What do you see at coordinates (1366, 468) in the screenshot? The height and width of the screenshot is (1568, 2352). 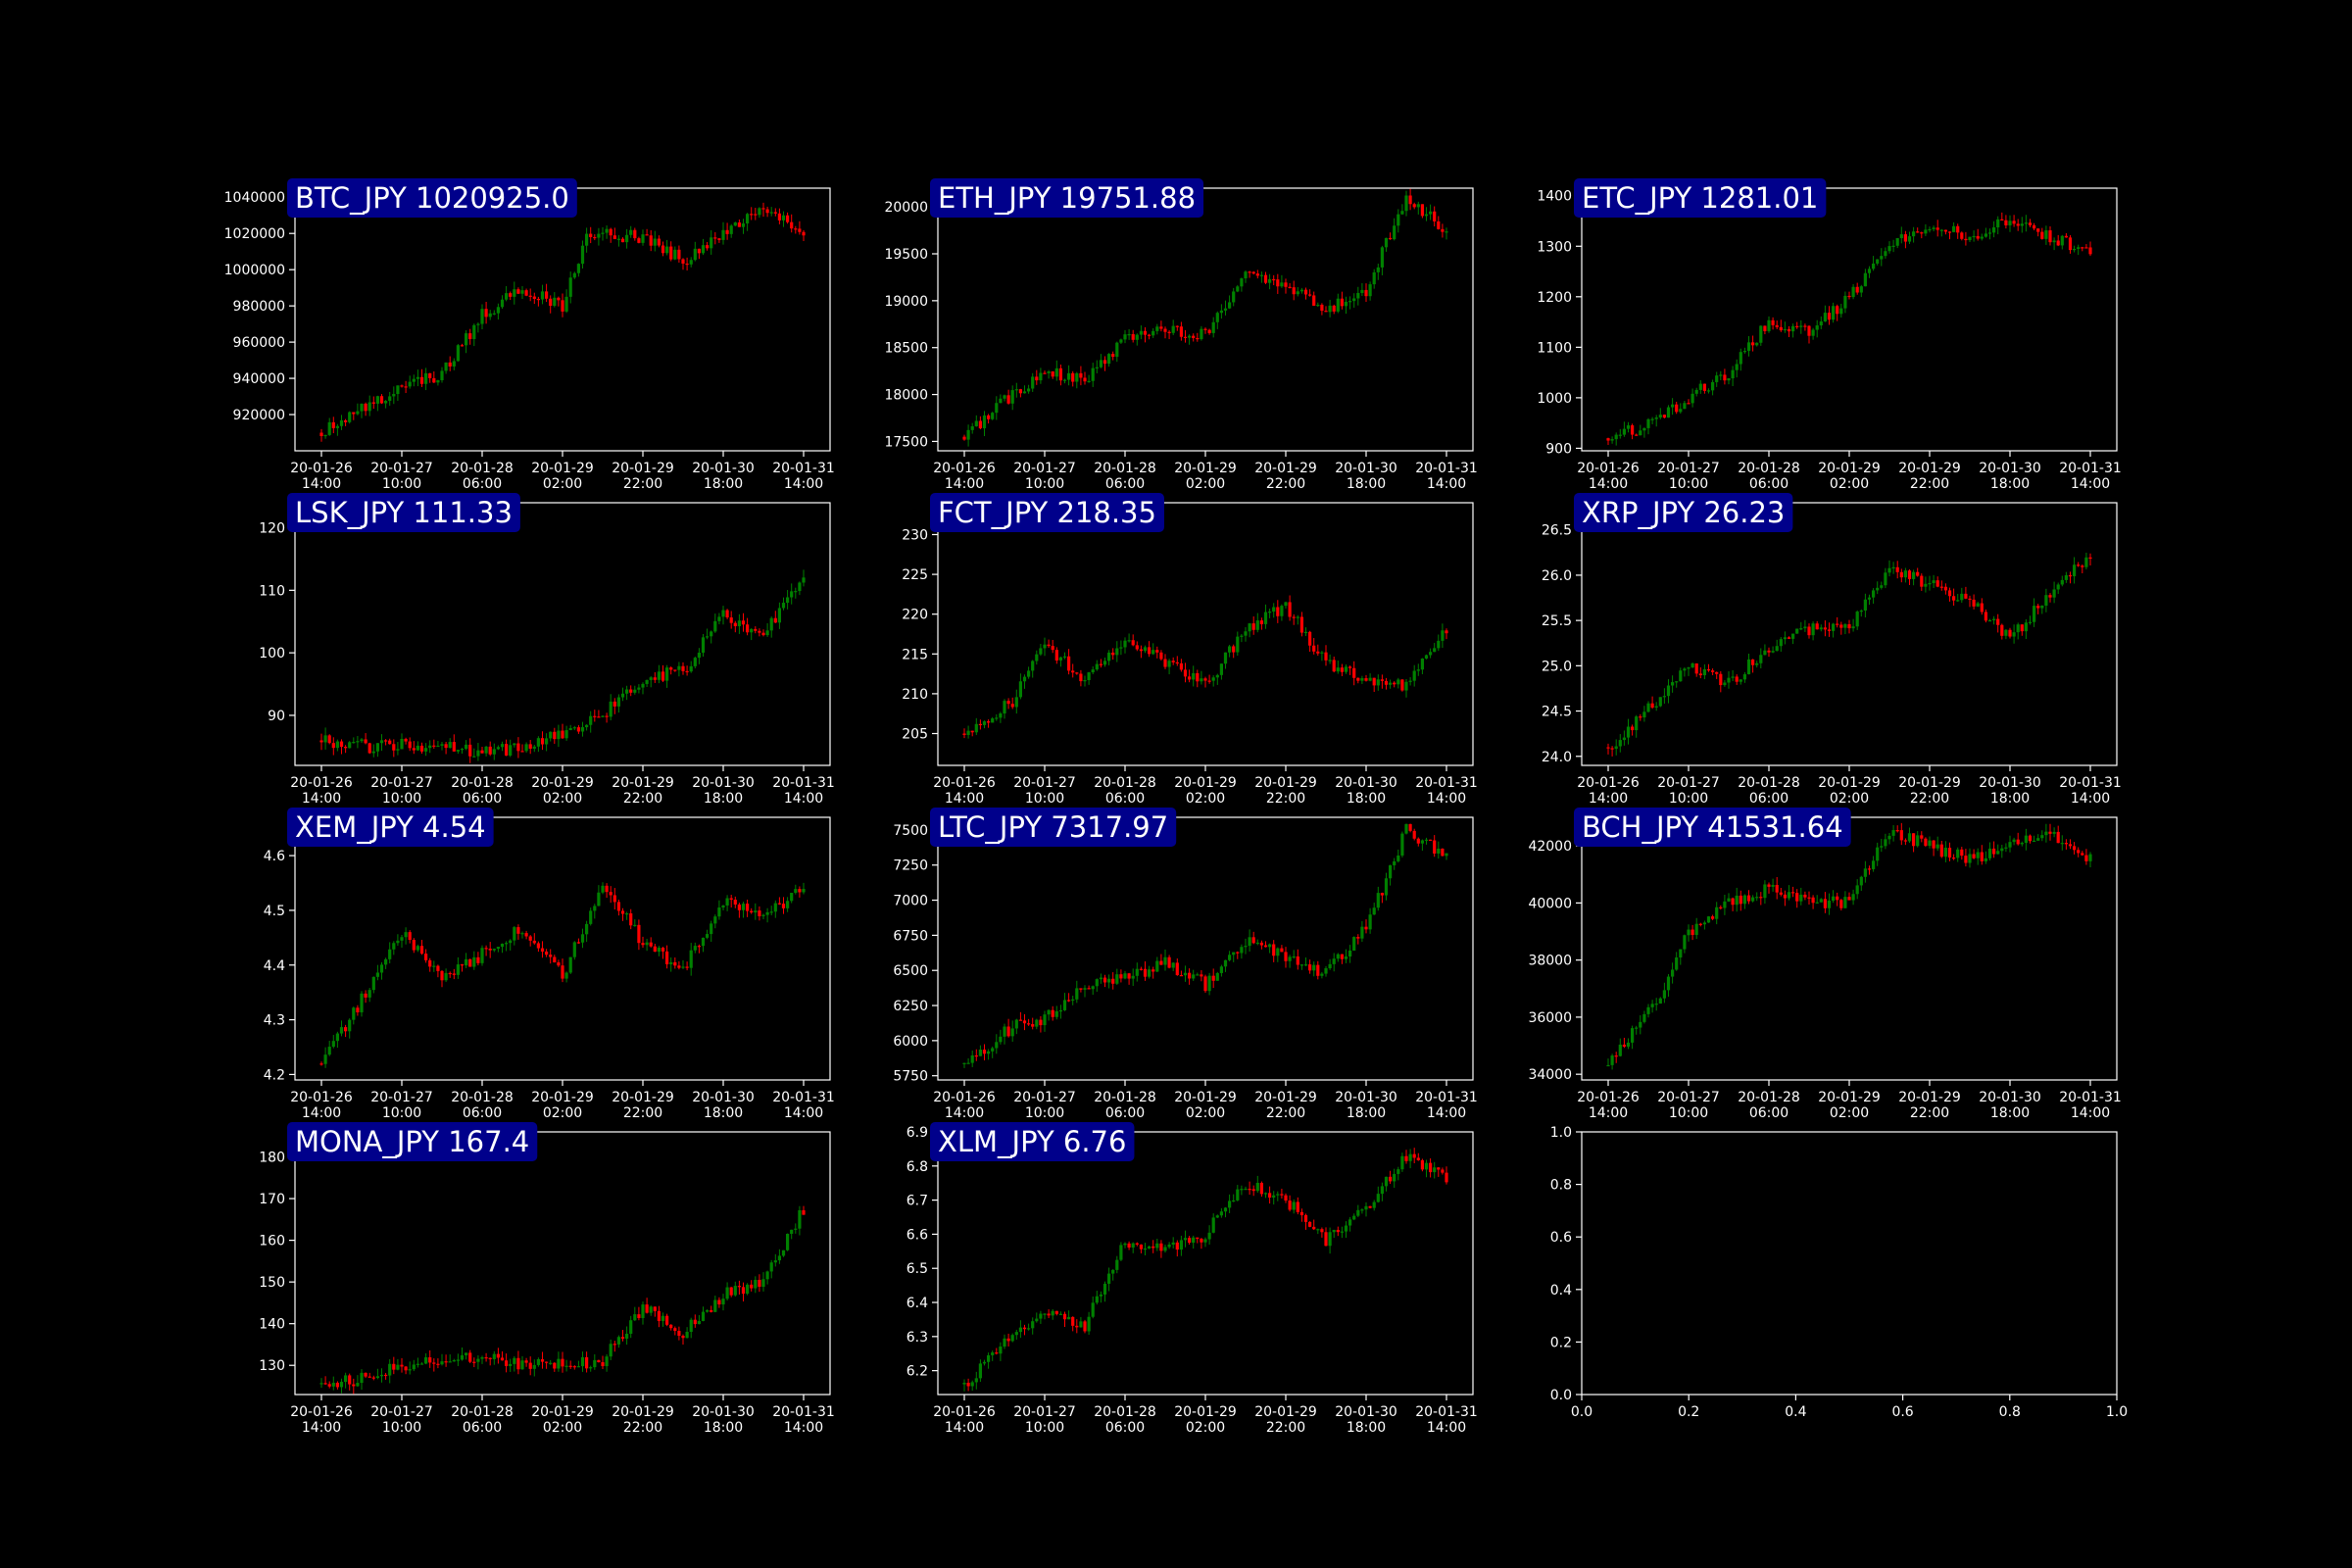 I see `x-tick-date: 20-01-30` at bounding box center [1366, 468].